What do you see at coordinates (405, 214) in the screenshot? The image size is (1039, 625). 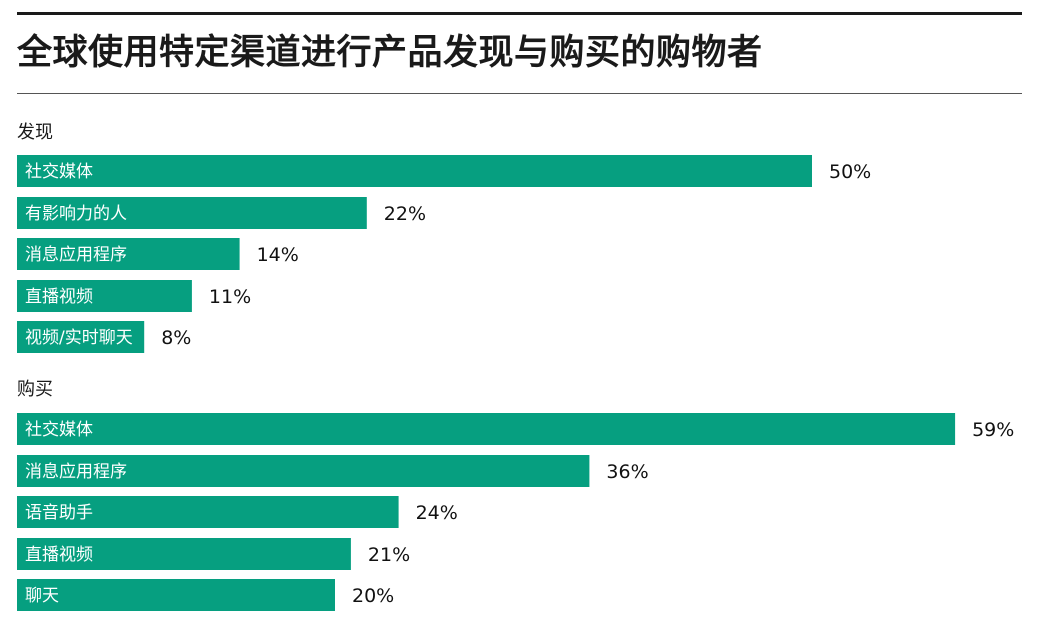 I see `bar-value-0-1: 22%` at bounding box center [405, 214].